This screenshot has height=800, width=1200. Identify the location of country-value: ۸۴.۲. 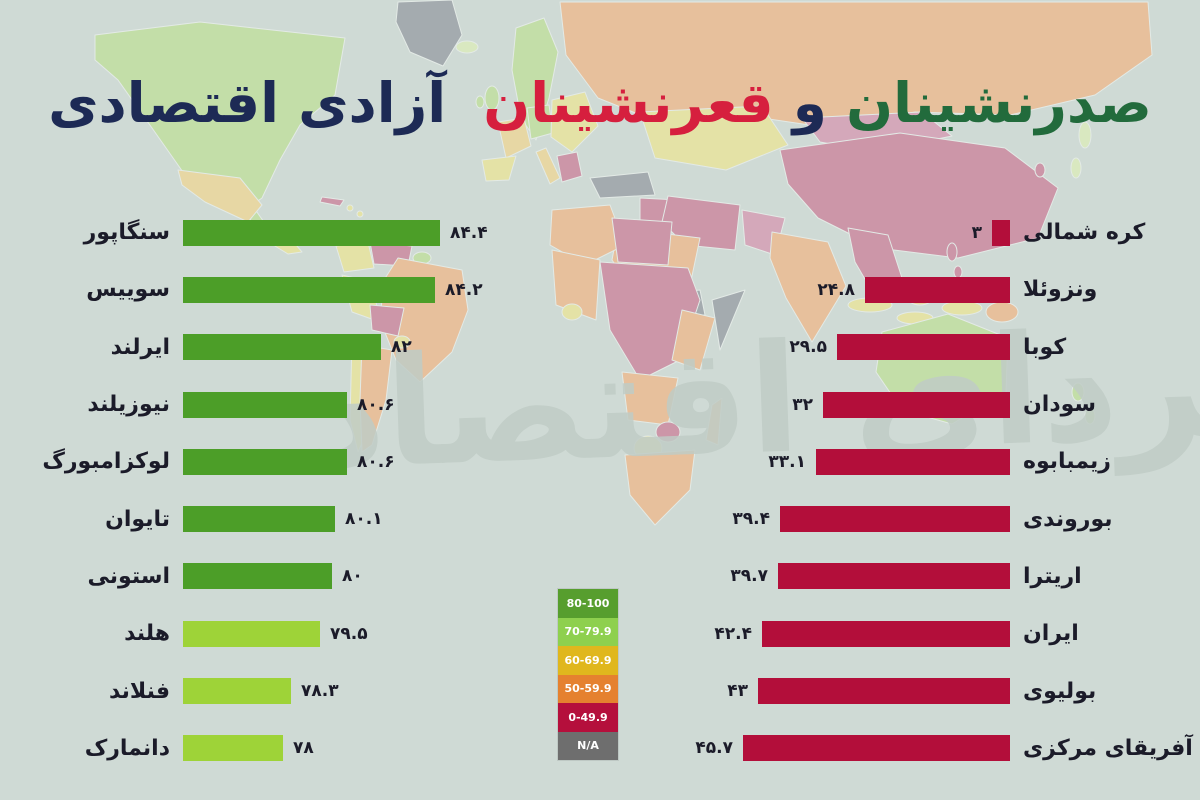
(464, 289).